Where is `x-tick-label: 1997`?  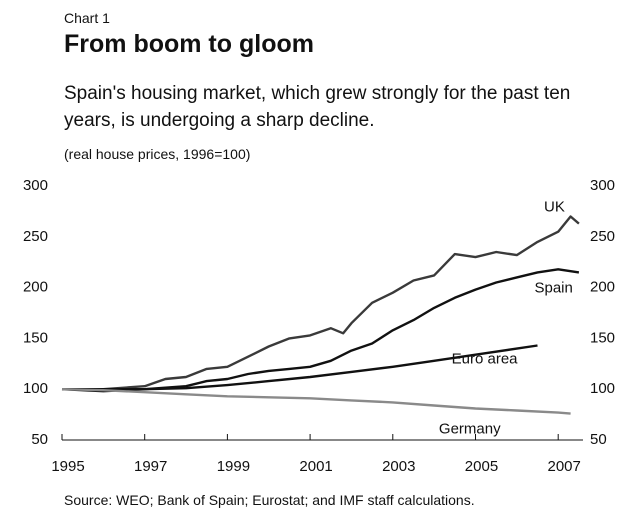
x-tick-label: 1997 is located at coordinates (150, 466).